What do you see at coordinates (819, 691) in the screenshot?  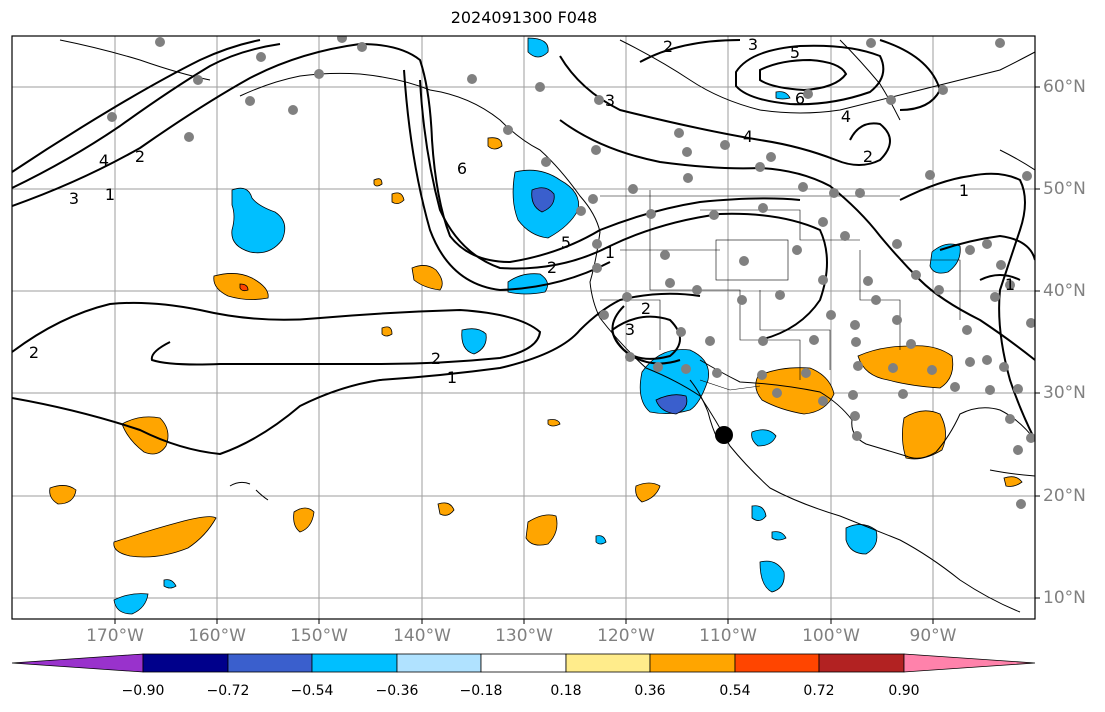 I see `colorbar-tick-label: 0.72` at bounding box center [819, 691].